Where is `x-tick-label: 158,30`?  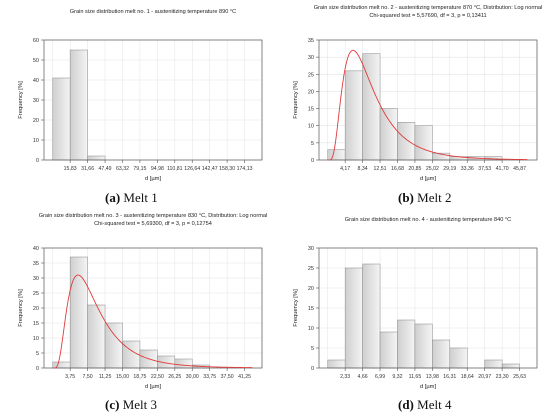 x-tick-label: 158,30 is located at coordinates (227, 169).